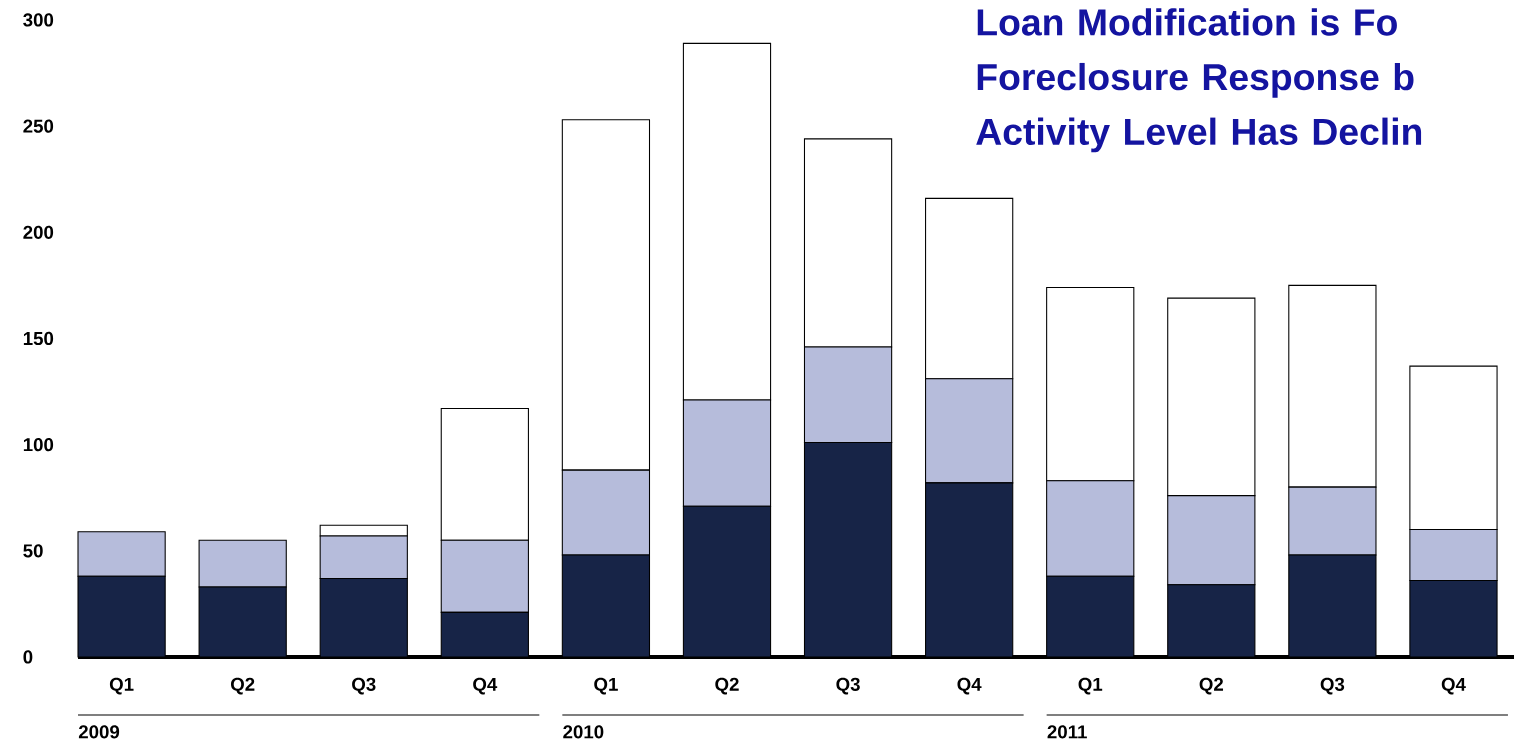  Describe the element at coordinates (38, 445) in the screenshot. I see `y-tick-label: 100` at that location.